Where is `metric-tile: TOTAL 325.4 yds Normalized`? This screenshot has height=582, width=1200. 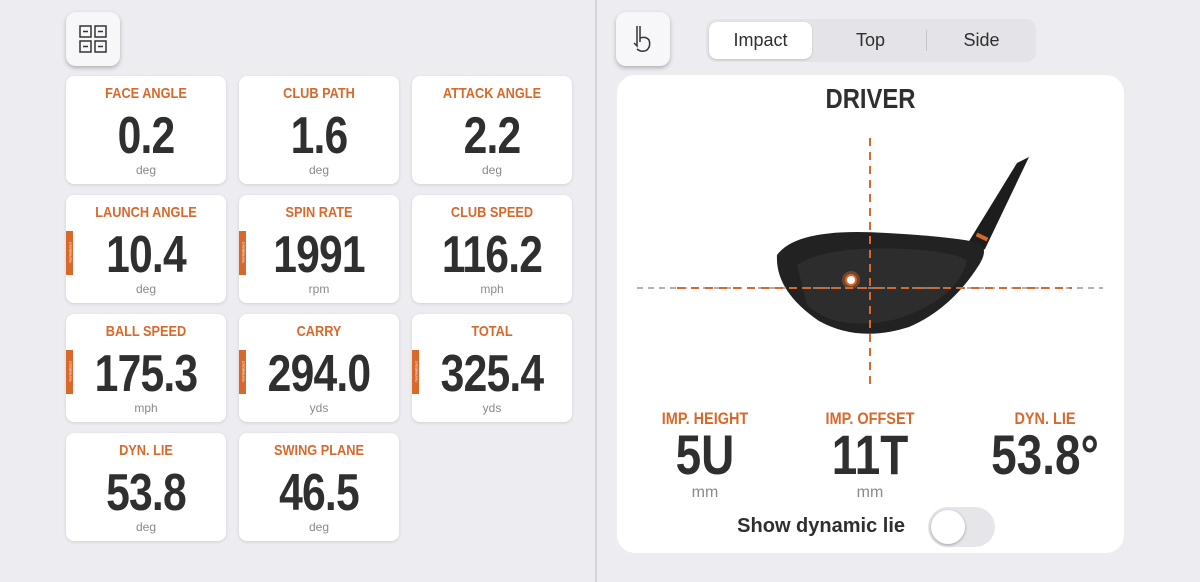 metric-tile: TOTAL 325.4 yds Normalized is located at coordinates (492, 368).